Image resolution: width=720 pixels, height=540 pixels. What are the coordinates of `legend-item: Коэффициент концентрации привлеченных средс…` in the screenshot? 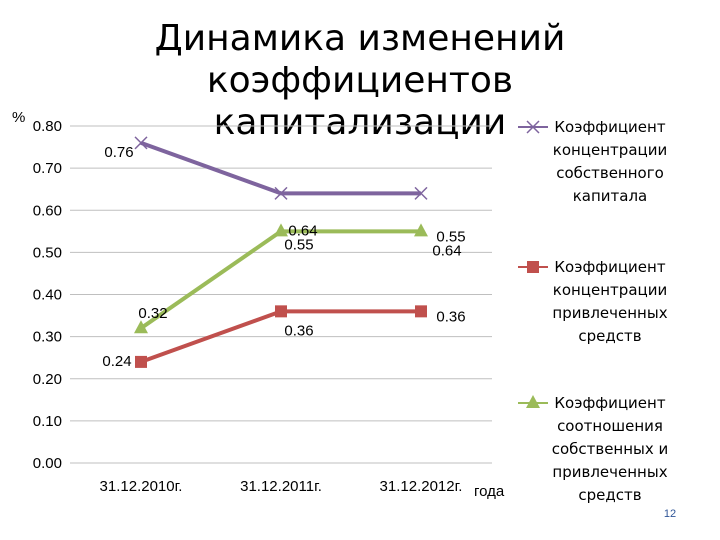 It's located at (593, 301).